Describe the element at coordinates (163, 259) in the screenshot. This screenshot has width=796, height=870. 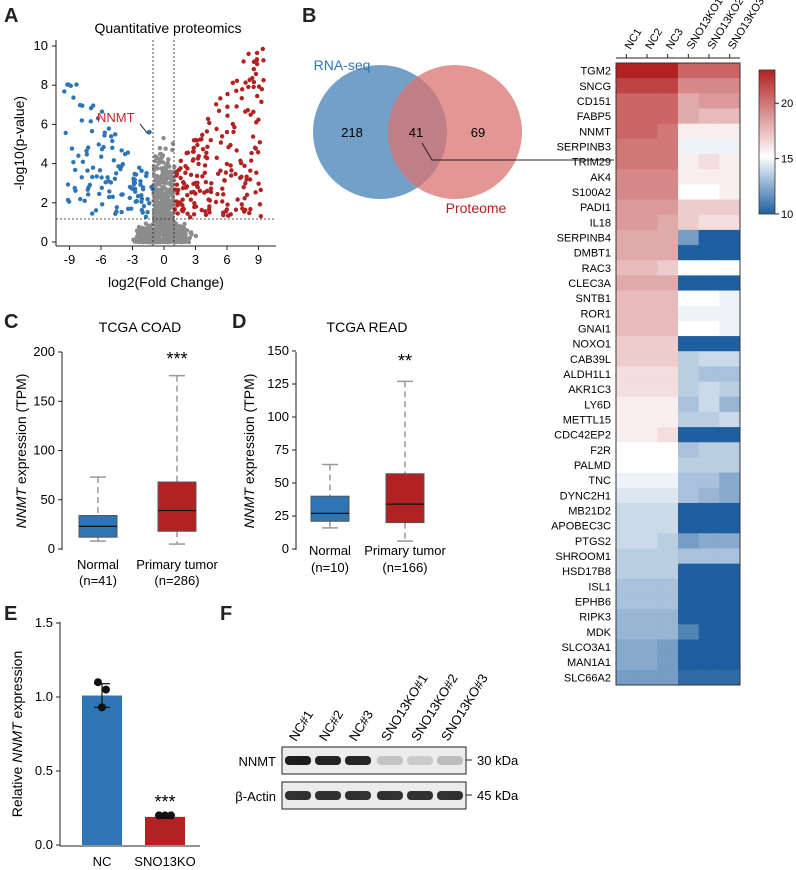
I see `volcano-x-tick-label: 0` at that location.